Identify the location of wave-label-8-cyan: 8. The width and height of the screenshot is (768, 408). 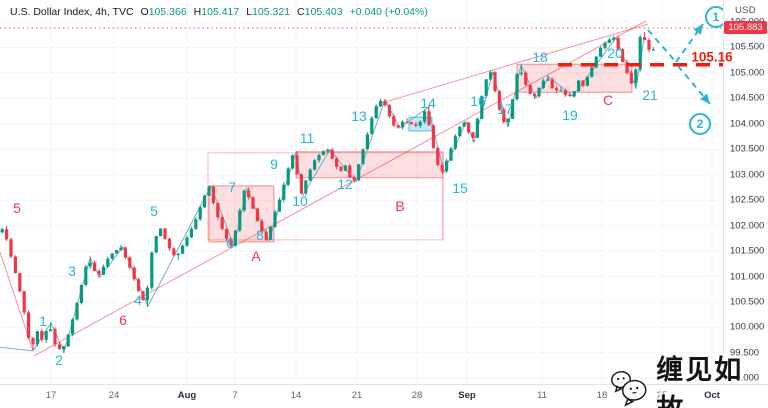
(260, 235).